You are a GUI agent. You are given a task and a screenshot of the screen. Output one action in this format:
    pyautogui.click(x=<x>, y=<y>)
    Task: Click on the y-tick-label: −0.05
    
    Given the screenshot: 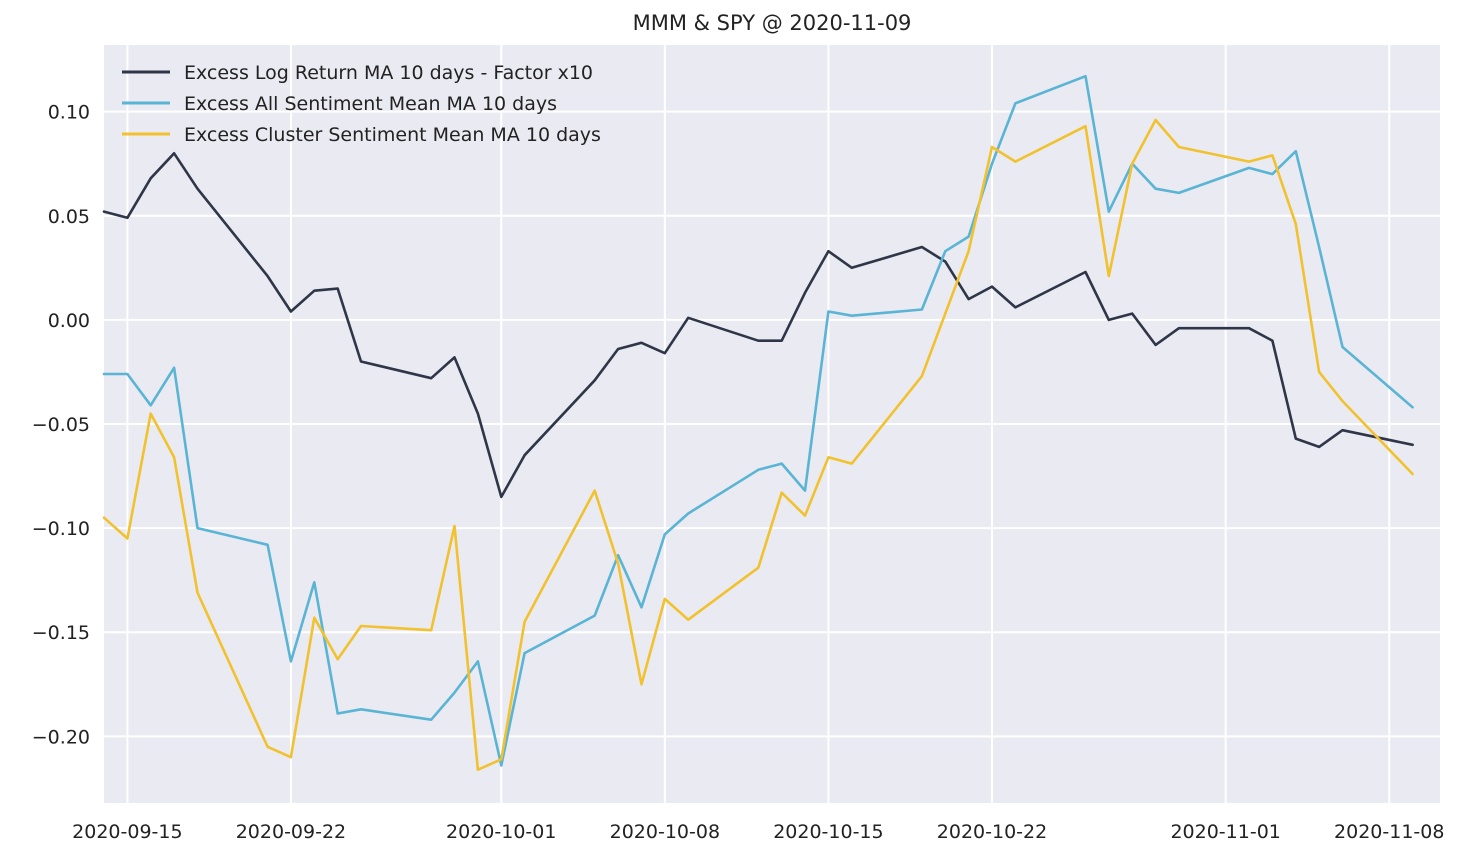 What is the action you would take?
    pyautogui.click(x=61, y=425)
    